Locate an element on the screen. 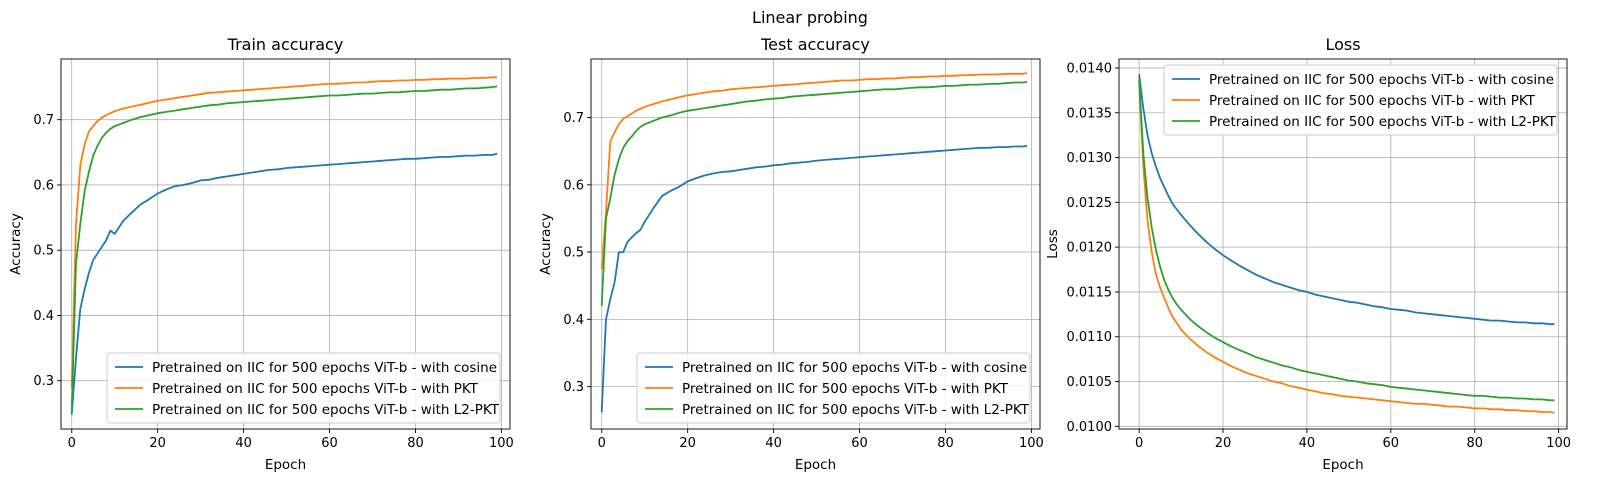 The image size is (1621, 498). panel-title: Loss is located at coordinates (1342, 44).